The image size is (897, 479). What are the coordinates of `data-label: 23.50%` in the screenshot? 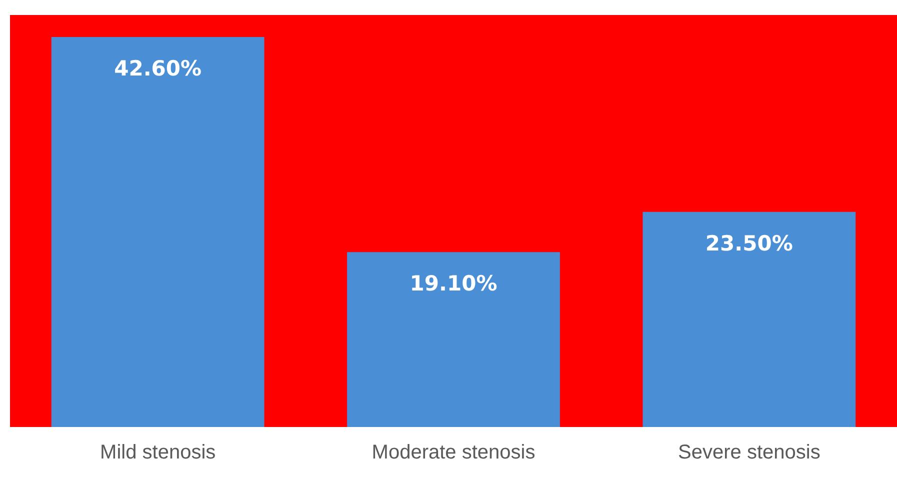 It's located at (749, 243).